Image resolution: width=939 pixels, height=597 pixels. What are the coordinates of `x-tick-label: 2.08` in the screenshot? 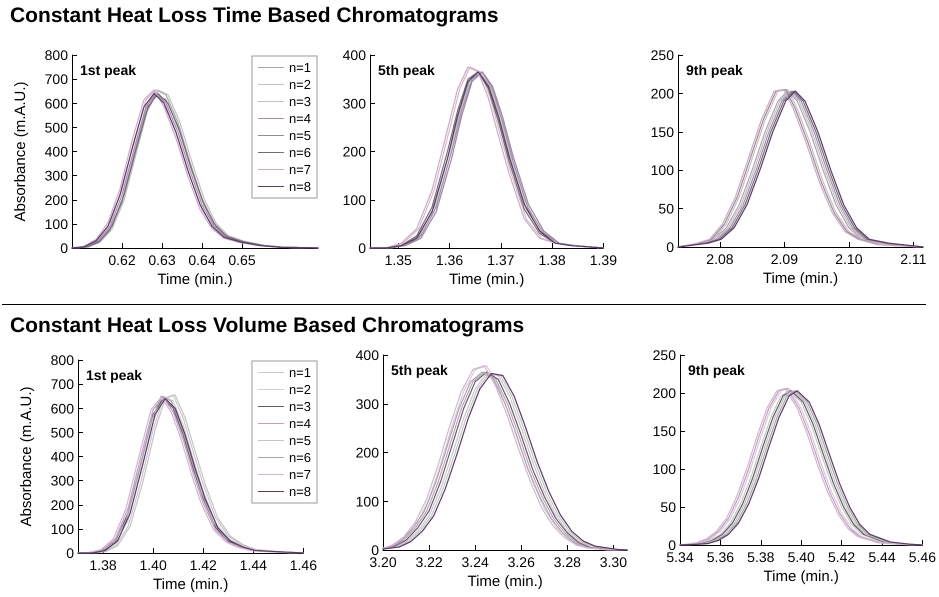 It's located at (720, 259).